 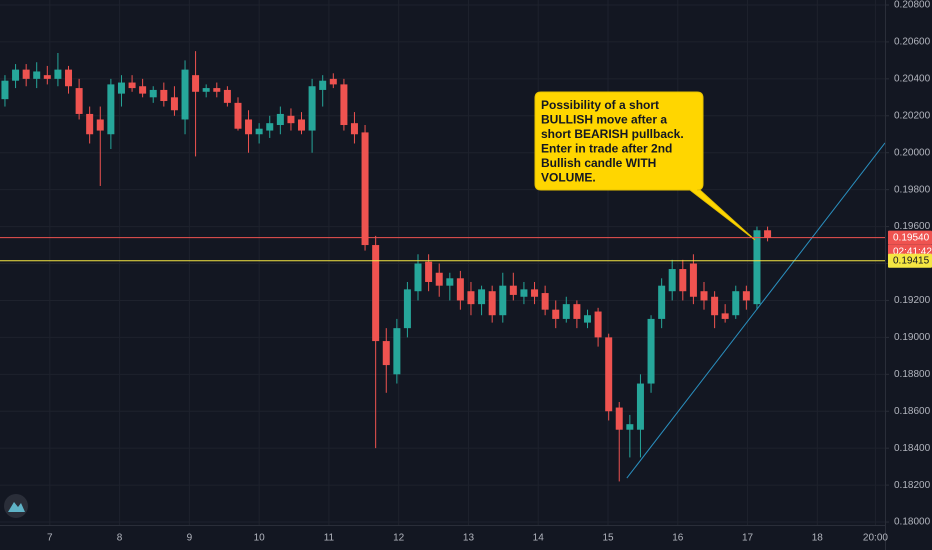 What do you see at coordinates (260, 538) in the screenshot?
I see `x-tick-label: 10` at bounding box center [260, 538].